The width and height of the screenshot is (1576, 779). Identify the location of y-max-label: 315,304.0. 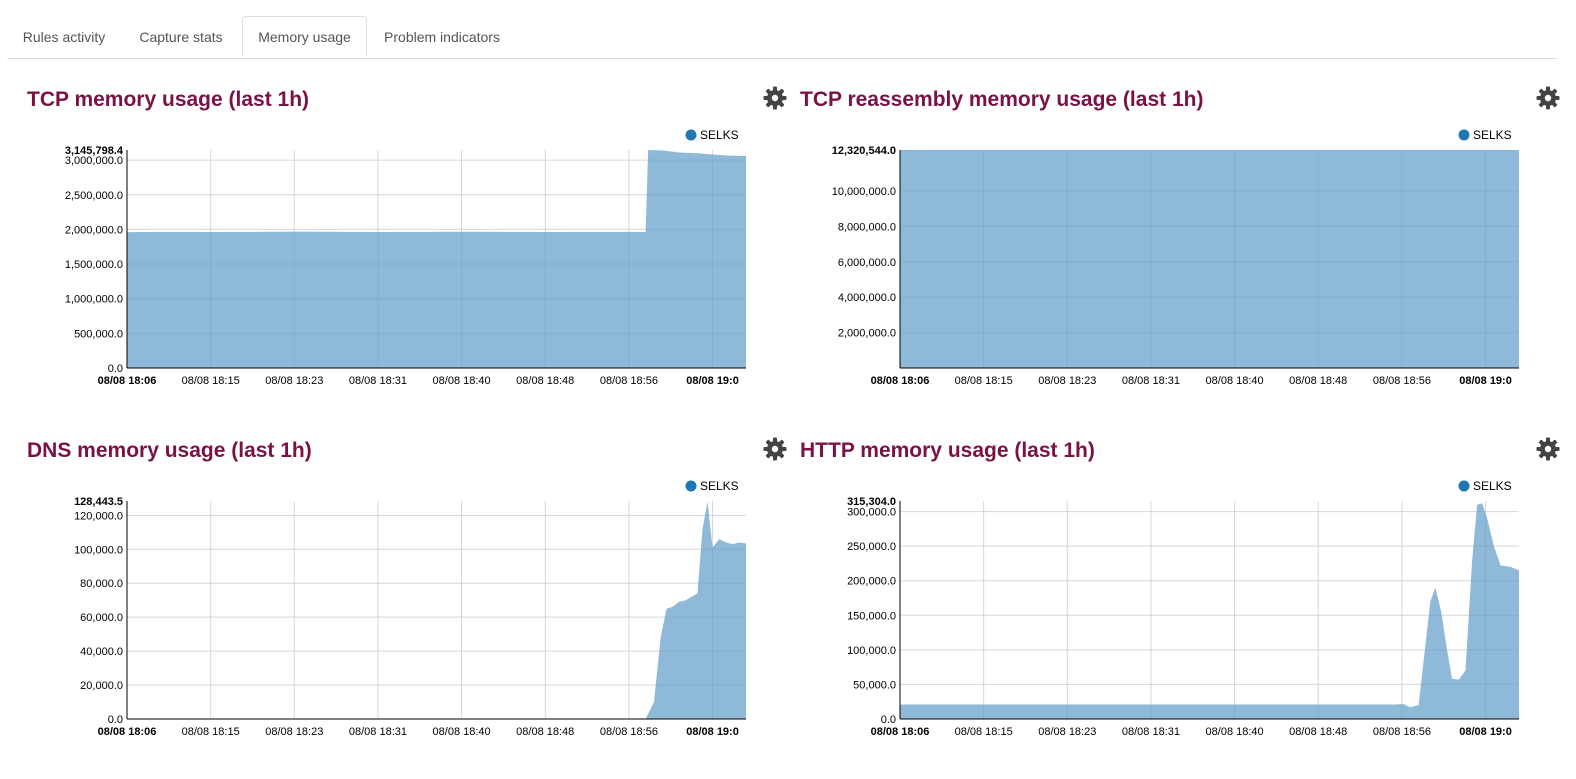
(871, 502).